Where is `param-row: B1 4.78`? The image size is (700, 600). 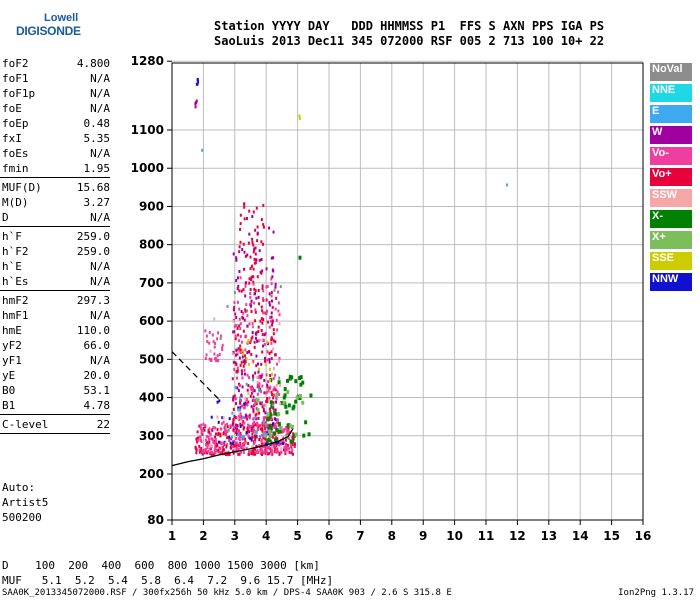 param-row: B1 4.78 is located at coordinates (56, 405).